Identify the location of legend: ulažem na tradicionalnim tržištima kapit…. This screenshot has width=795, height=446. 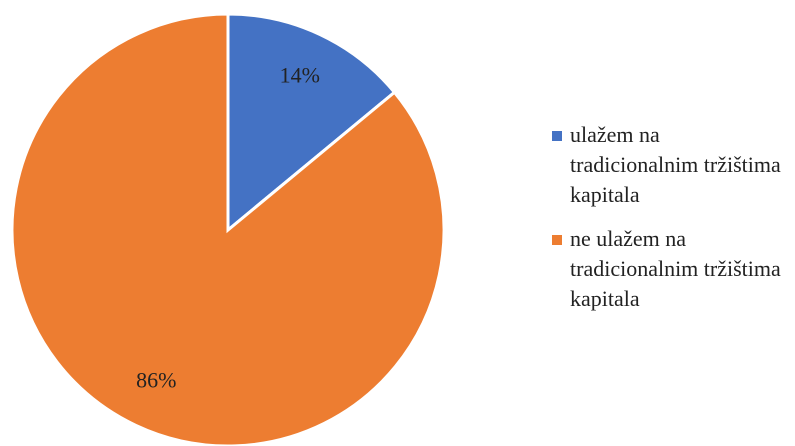
(672, 224).